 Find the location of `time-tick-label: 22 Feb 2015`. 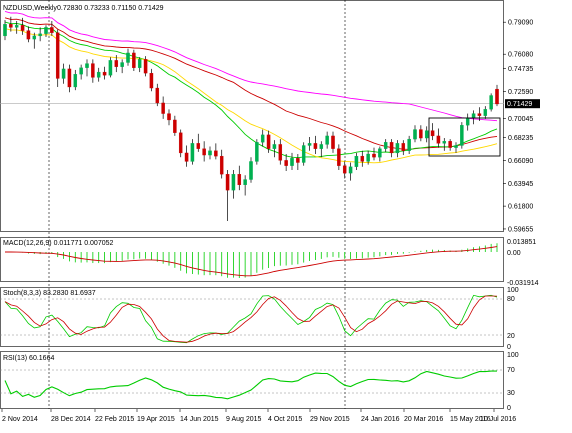

time-tick-label: 22 Feb 2015 is located at coordinates (114, 419).